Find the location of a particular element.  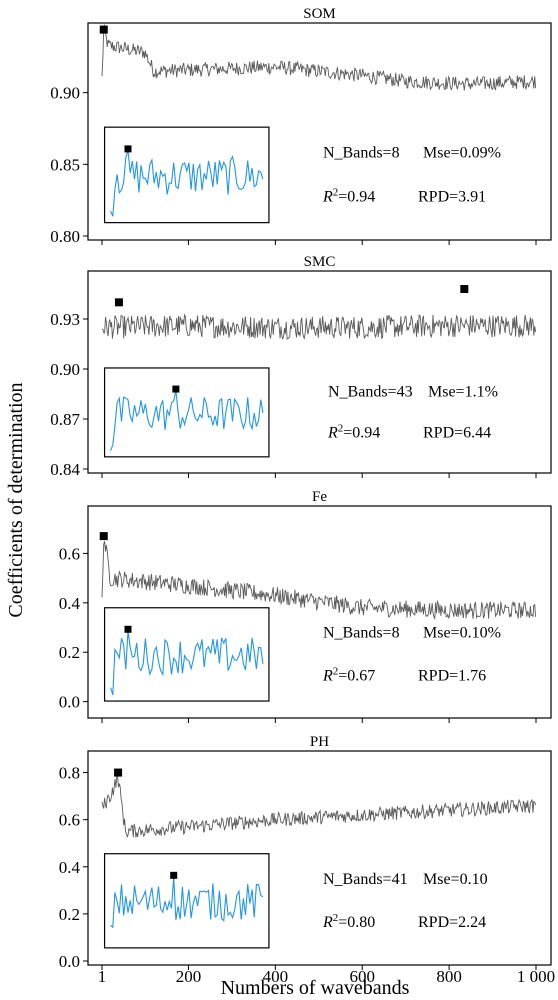

stat-r2: R2=0.80 is located at coordinates (348, 921).